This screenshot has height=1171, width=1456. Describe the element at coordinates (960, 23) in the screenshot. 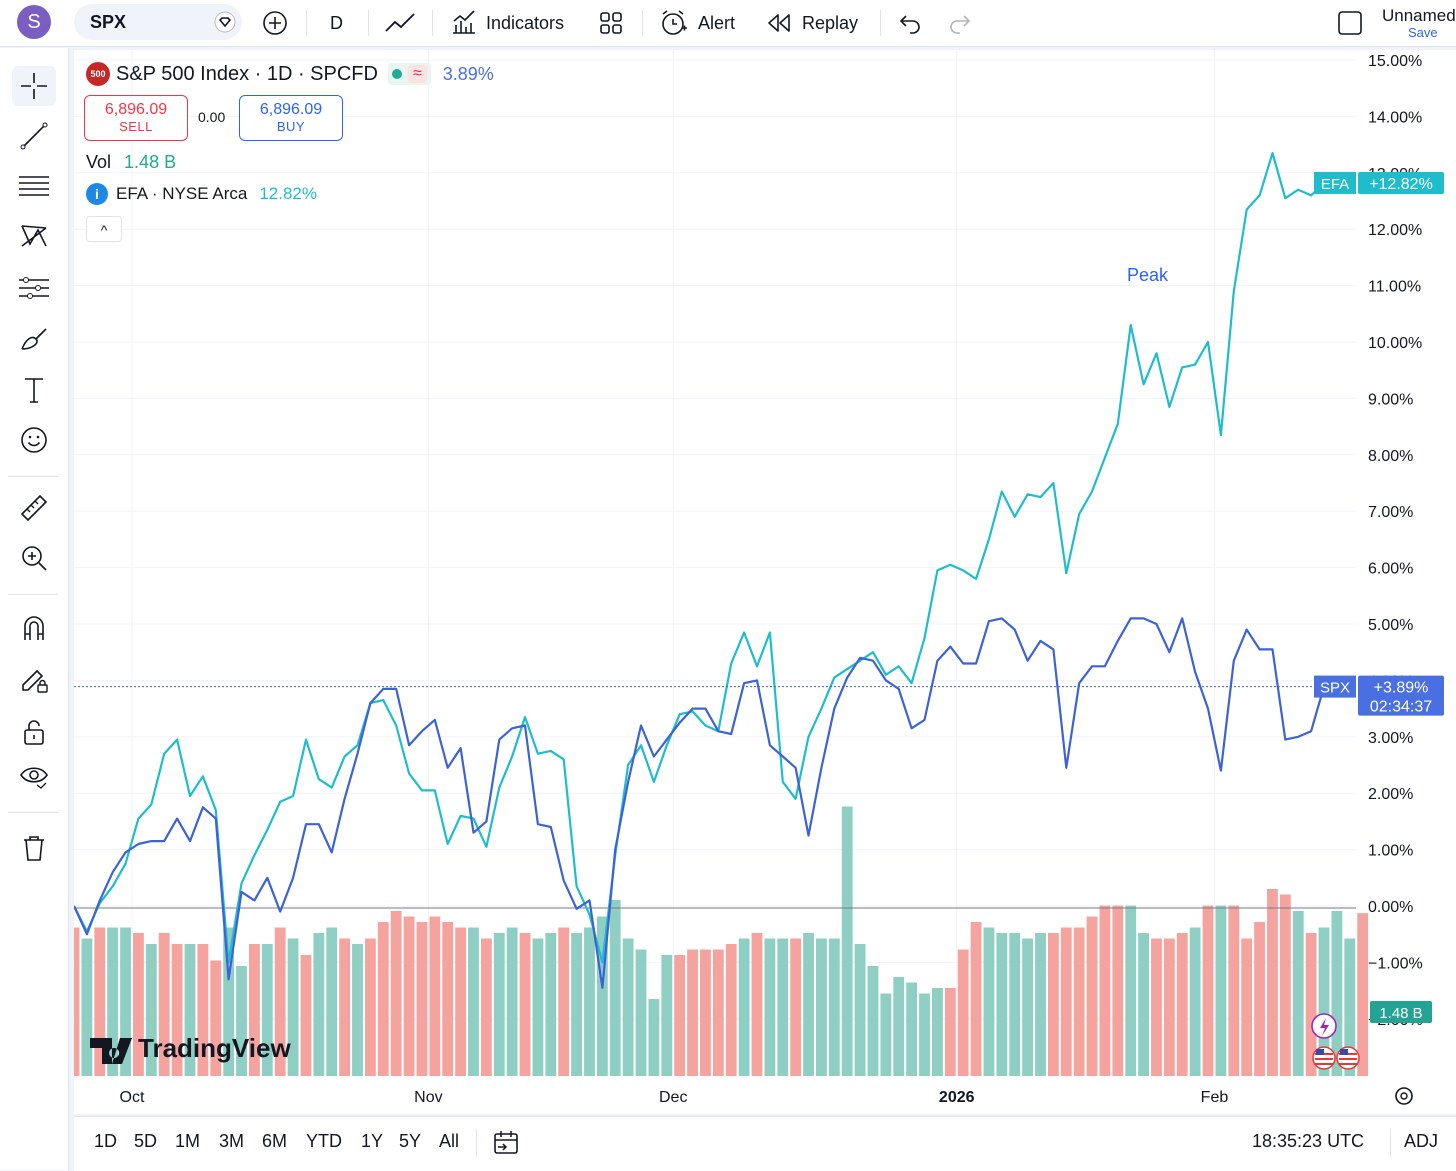

I see `redo-icon` at that location.